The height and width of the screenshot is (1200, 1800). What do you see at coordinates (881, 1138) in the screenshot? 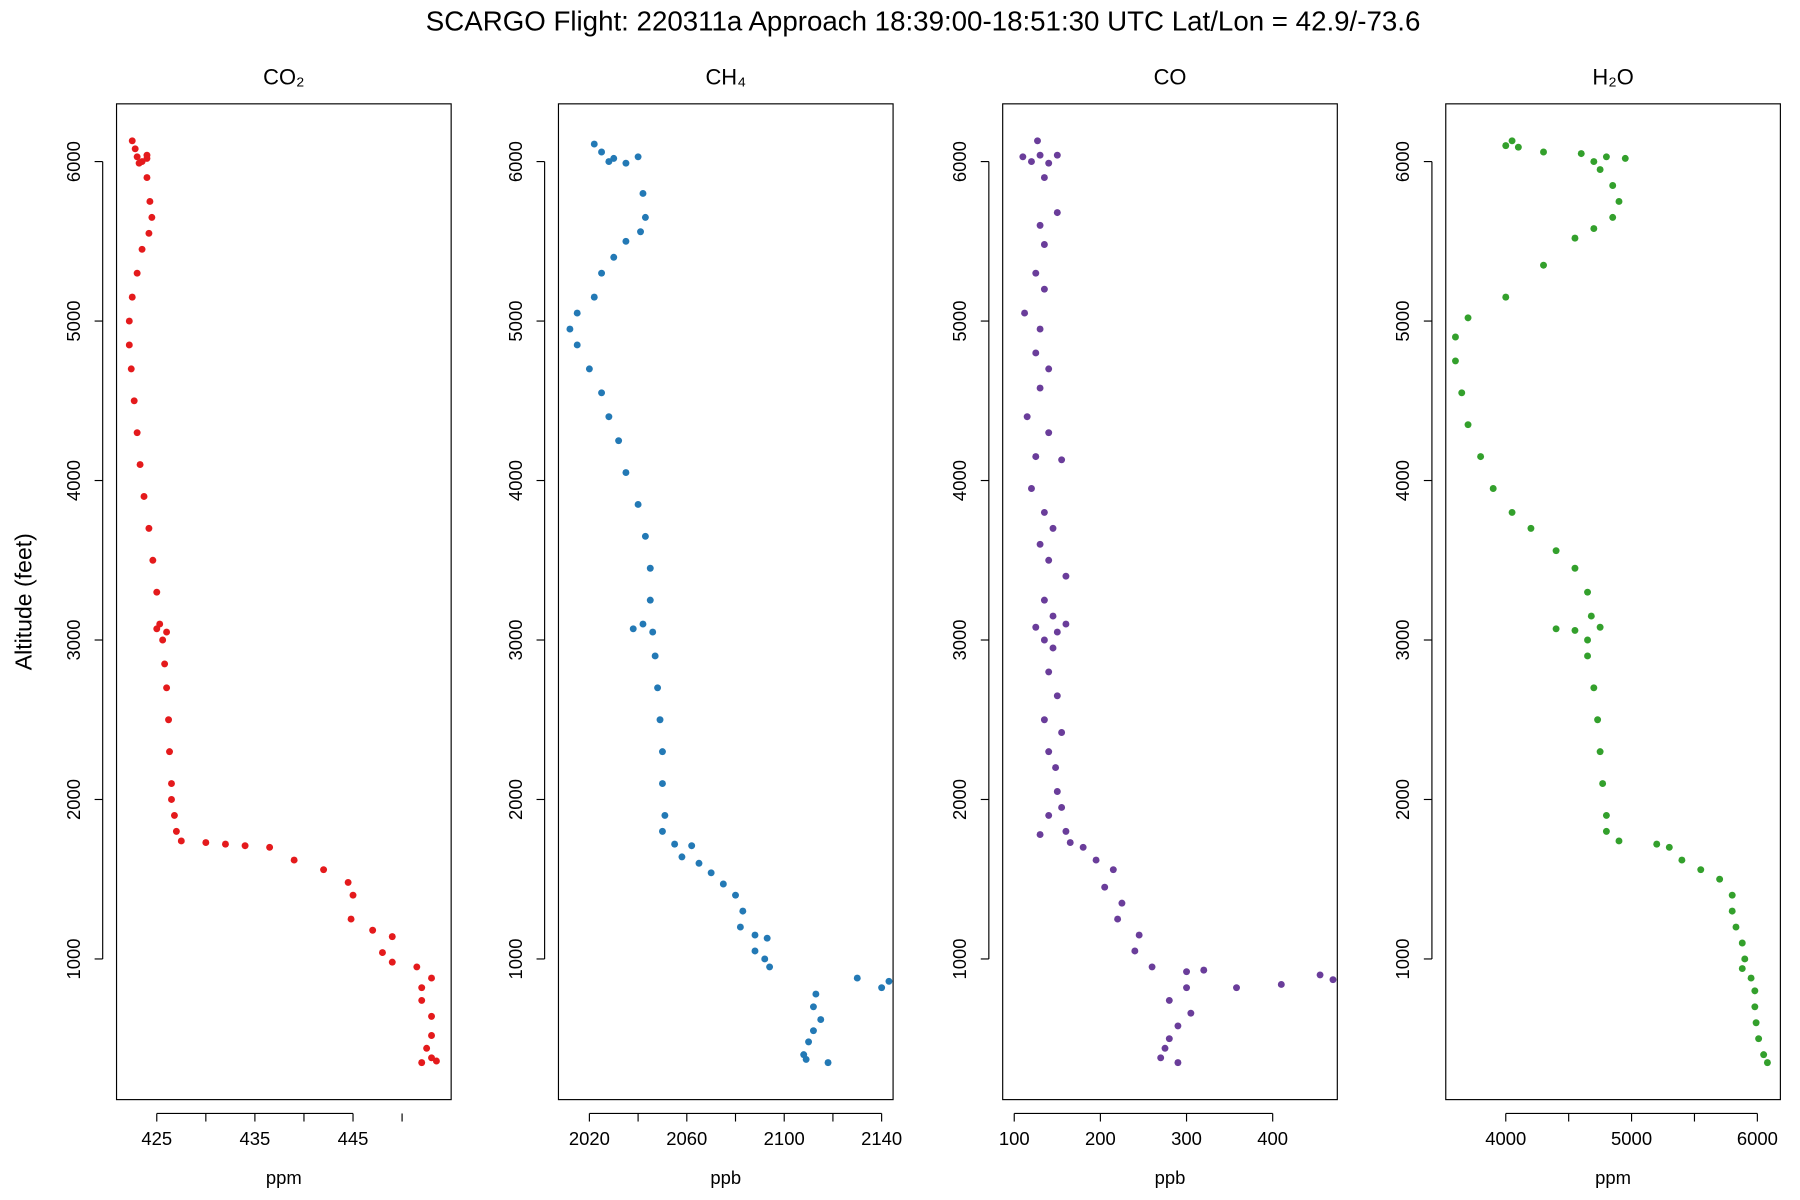
I see `x-tick-label: 2140` at bounding box center [881, 1138].